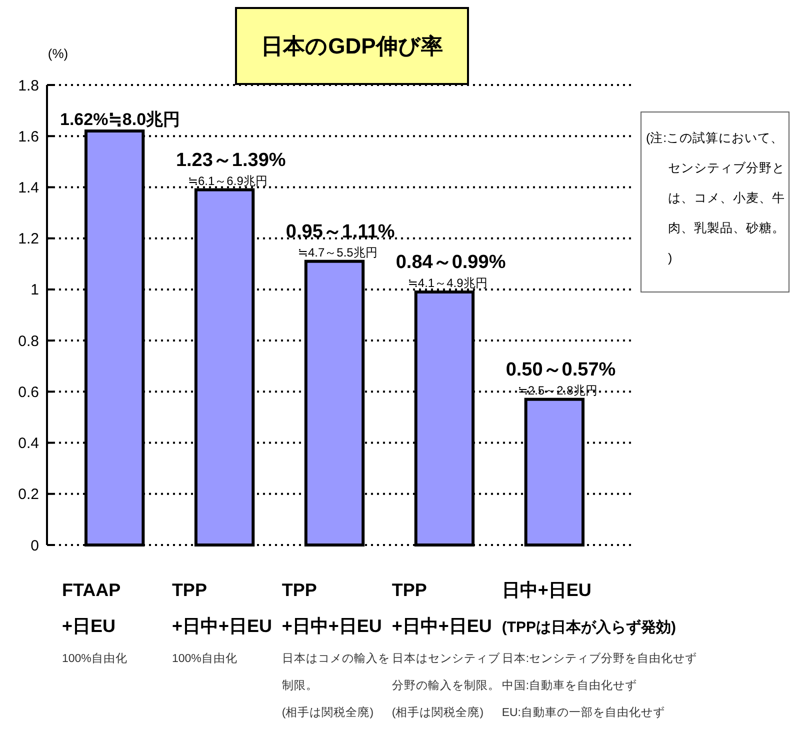 The width and height of the screenshot is (792, 756). Describe the element at coordinates (570, 685) in the screenshot. I see `text: 中国:自動車を自由化せず` at that location.